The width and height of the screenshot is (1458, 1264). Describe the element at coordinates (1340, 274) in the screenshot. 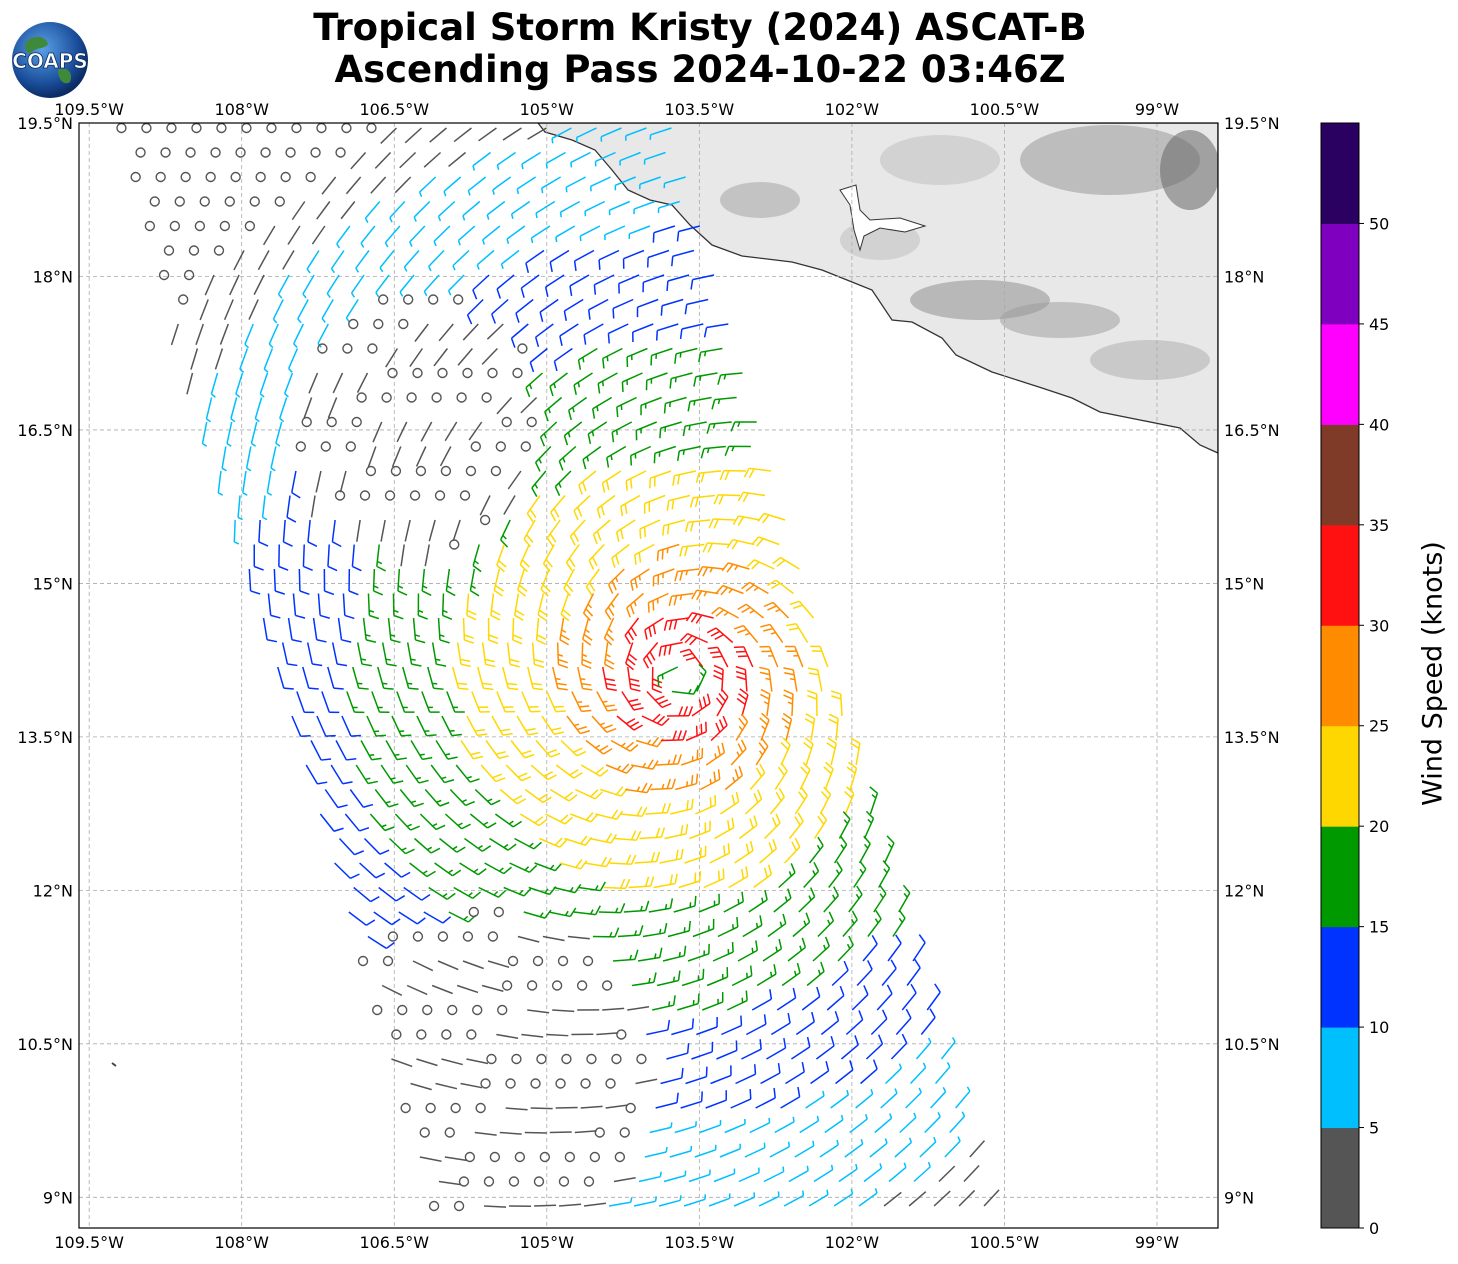

I see `colorbar-segment` at that location.